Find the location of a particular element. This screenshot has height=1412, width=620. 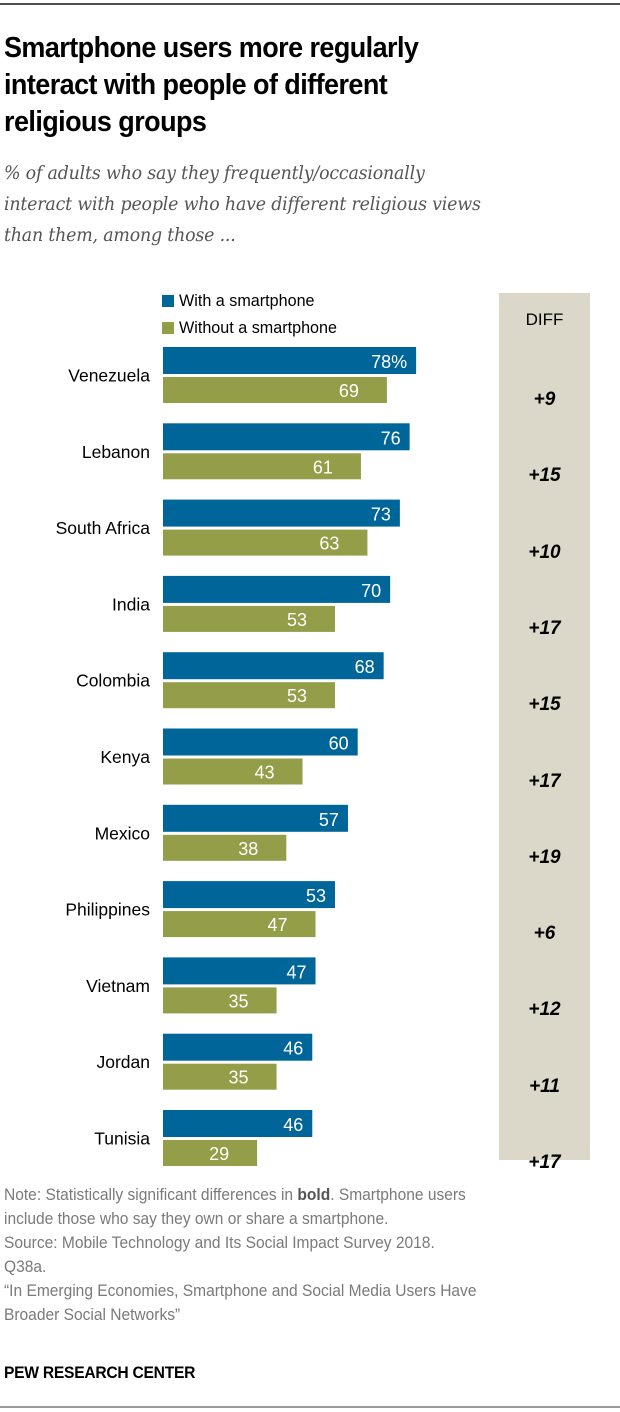

bar-group: Mexico 57 38 is located at coordinates (221, 832).